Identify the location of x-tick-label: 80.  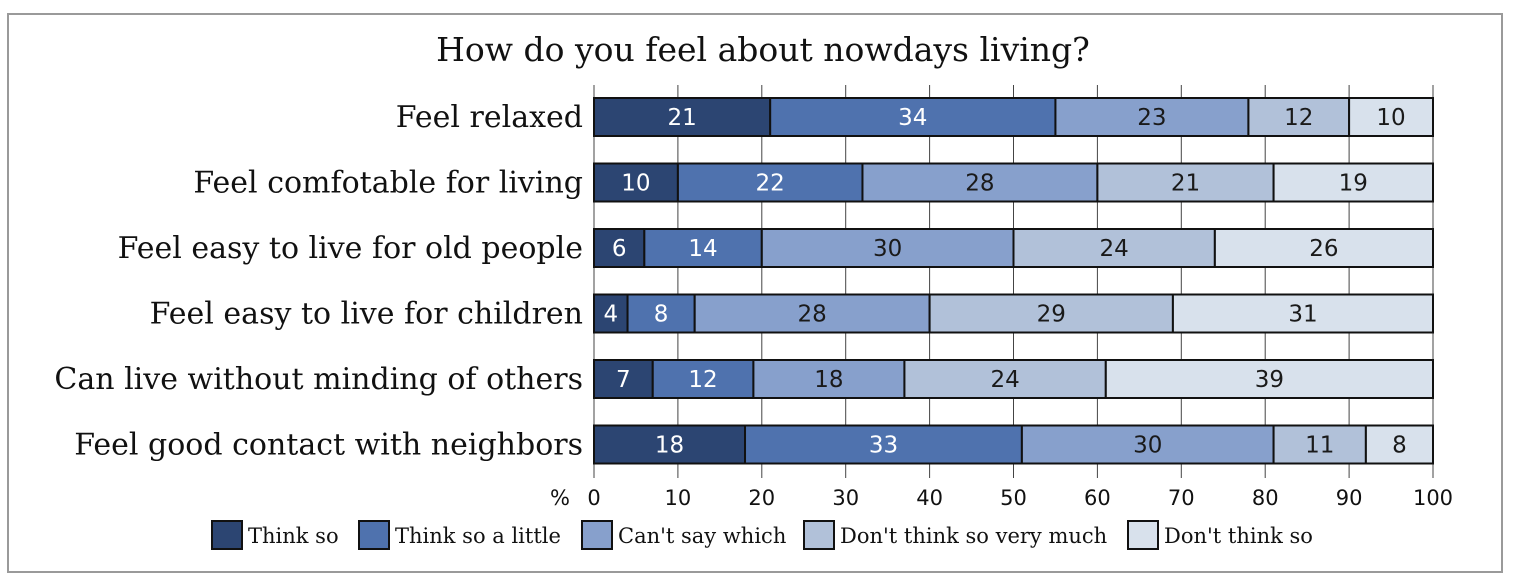
(1265, 498).